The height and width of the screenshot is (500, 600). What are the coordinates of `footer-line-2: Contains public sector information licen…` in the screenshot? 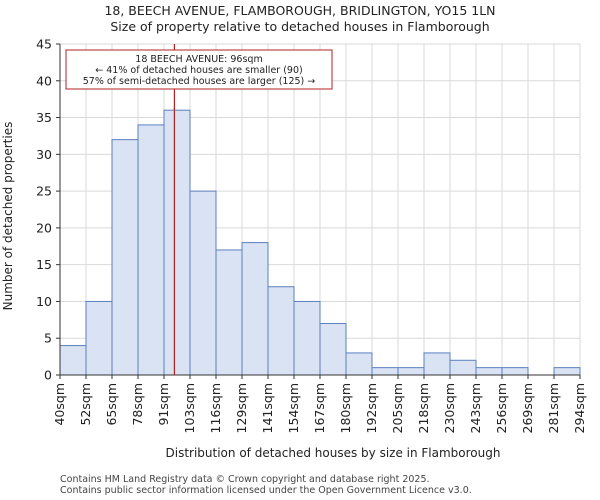 It's located at (266, 490).